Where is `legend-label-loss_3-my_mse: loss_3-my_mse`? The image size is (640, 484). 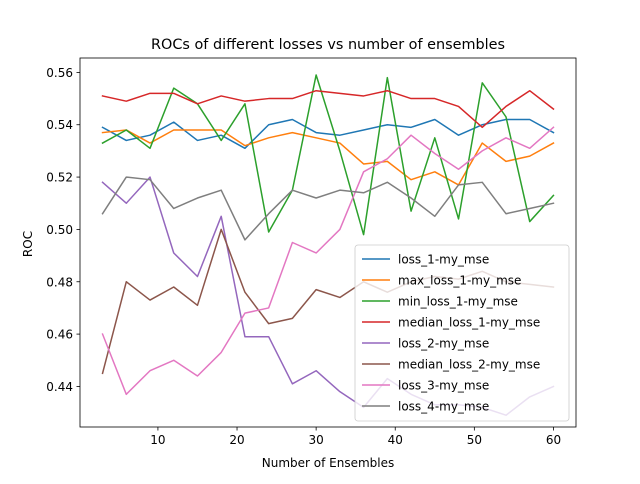 legend-label-loss_3-my_mse: loss_3-my_mse is located at coordinates (443, 386).